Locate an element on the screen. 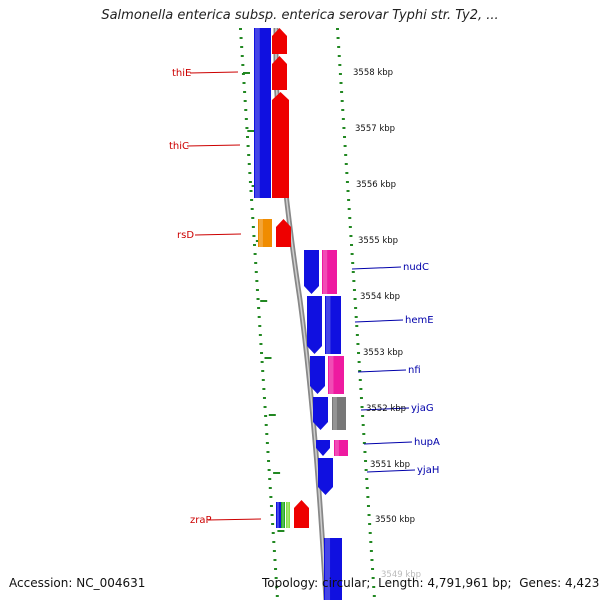  scale-label: 3550 kbp is located at coordinates (395, 520).